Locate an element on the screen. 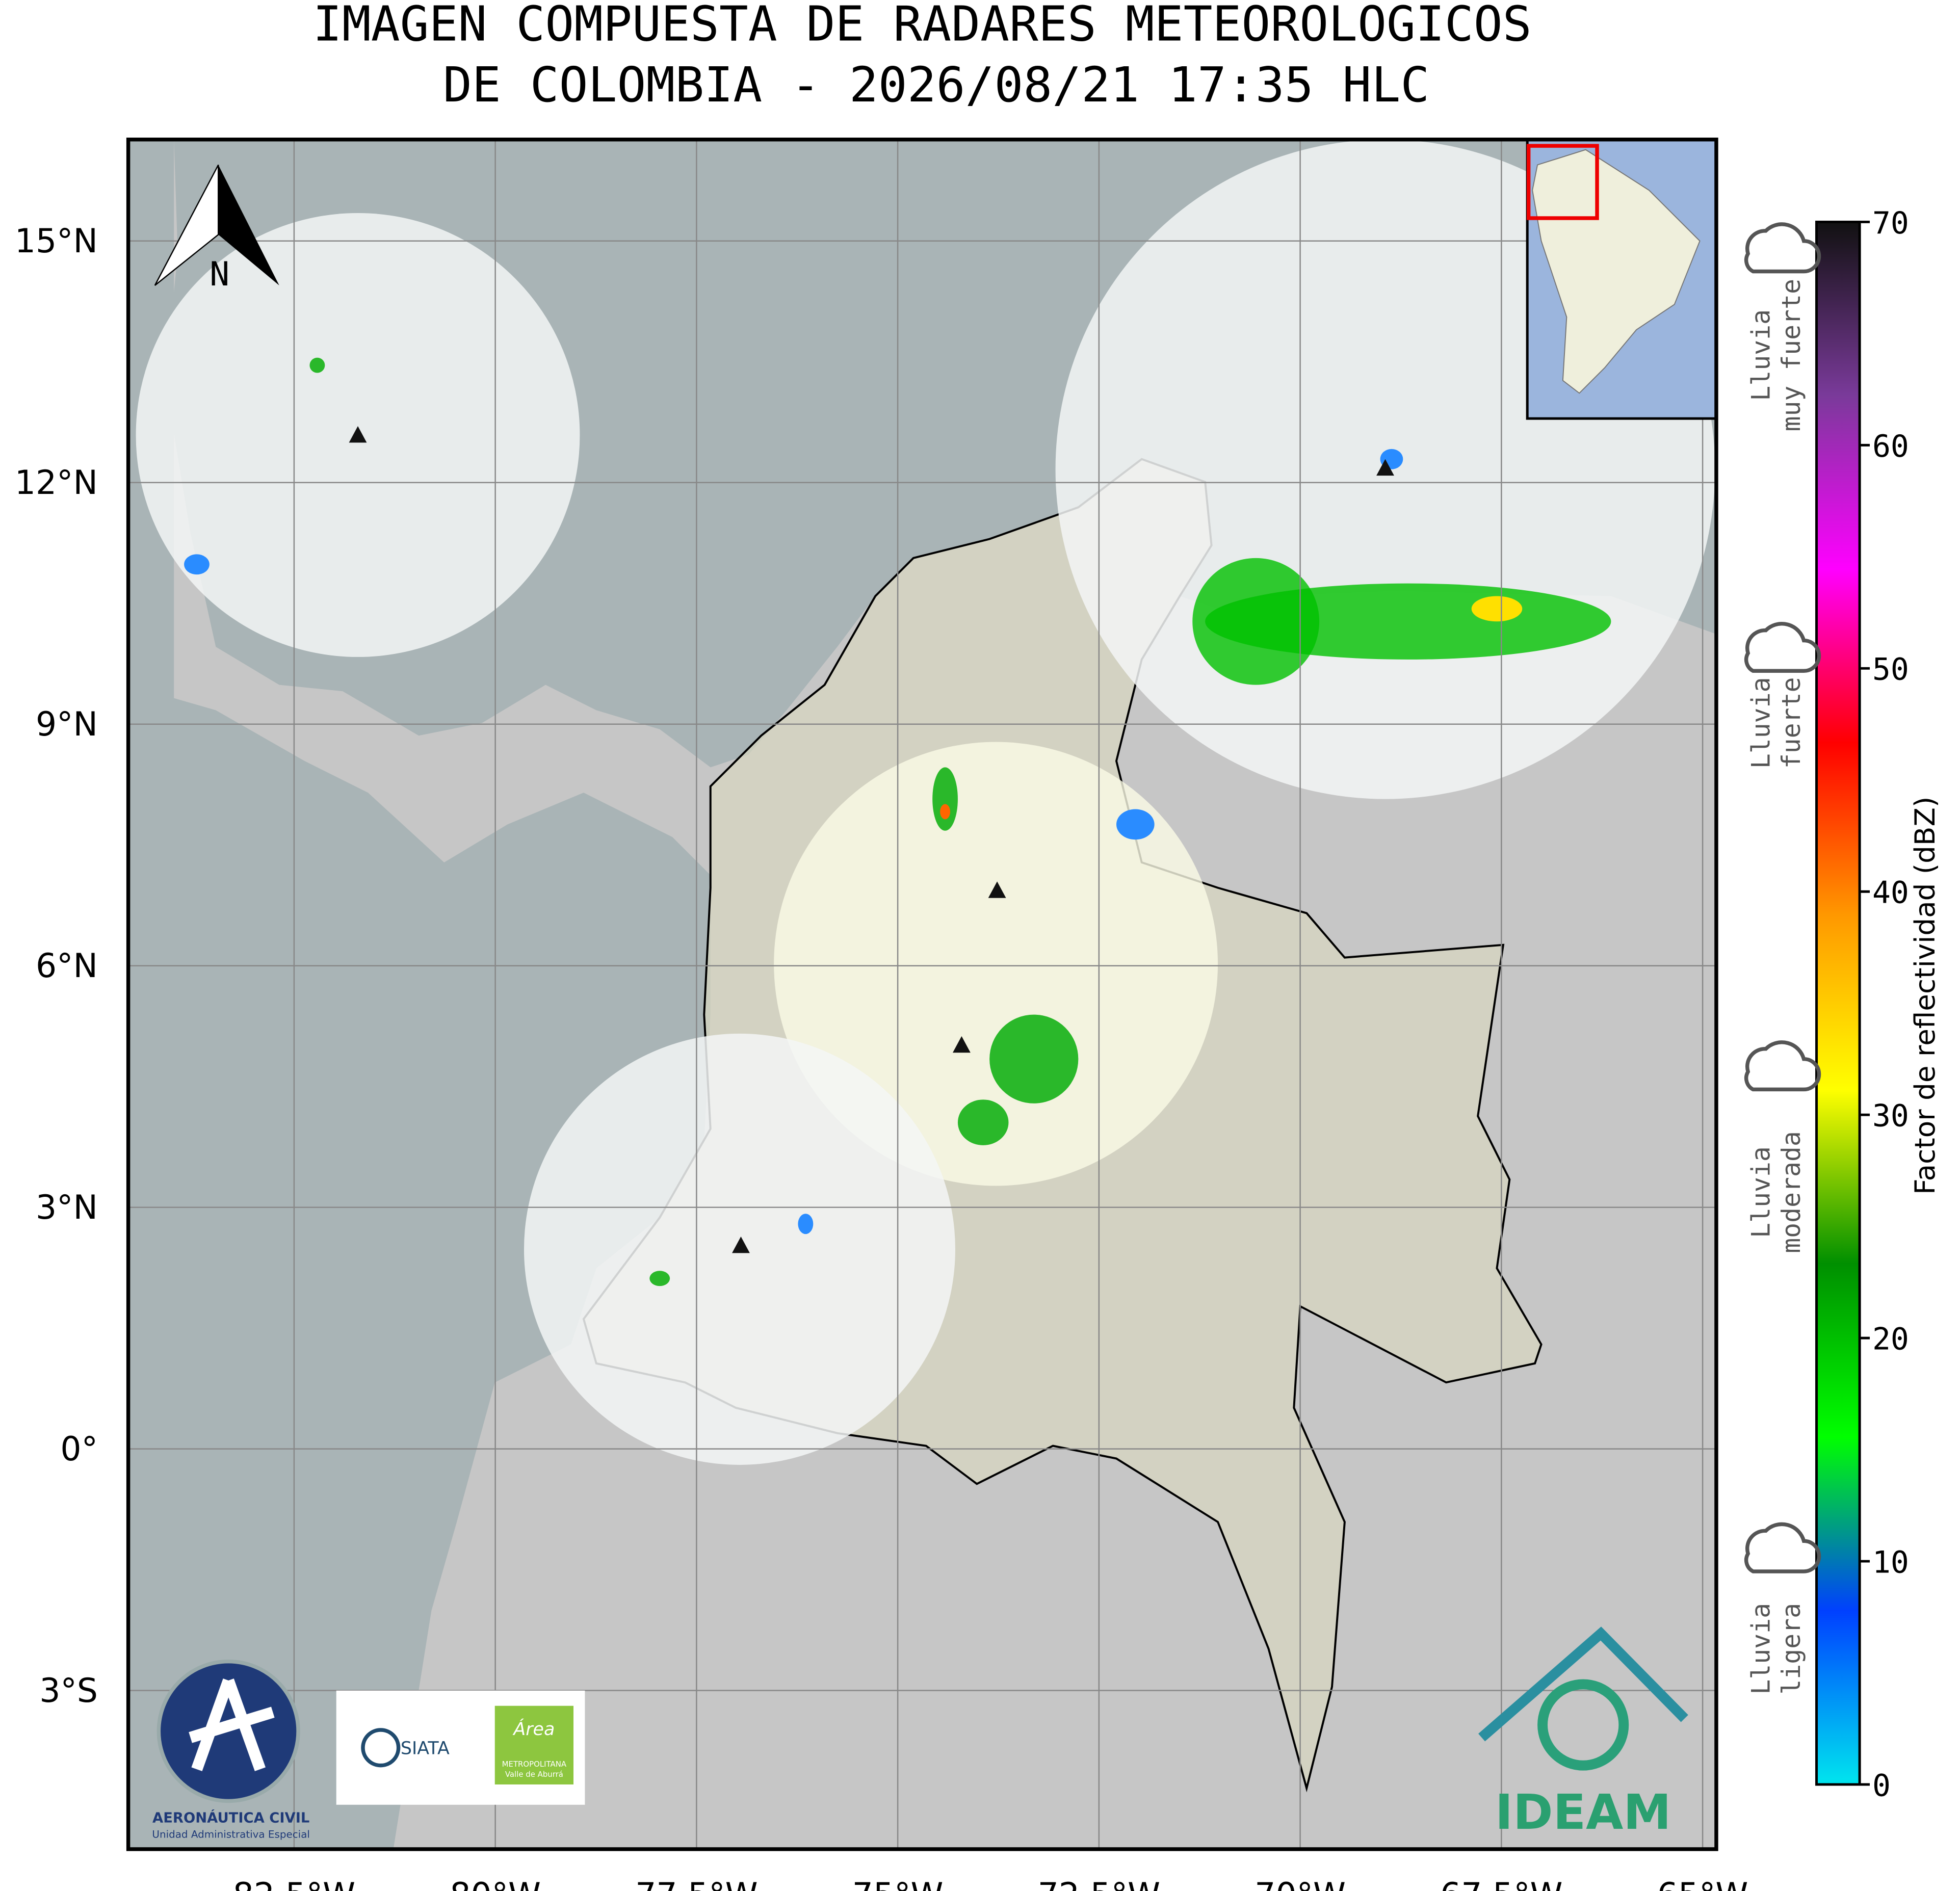 The image size is (1960, 1891). x-tick-label: 70°W is located at coordinates (1300, 1883).